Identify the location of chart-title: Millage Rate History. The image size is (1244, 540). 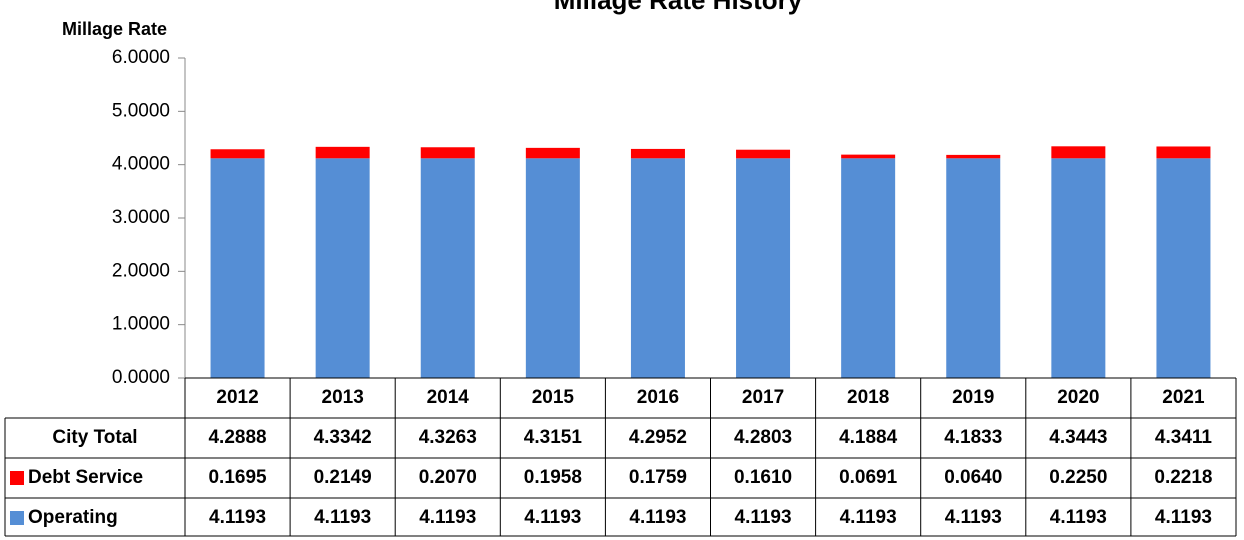
(678, 7).